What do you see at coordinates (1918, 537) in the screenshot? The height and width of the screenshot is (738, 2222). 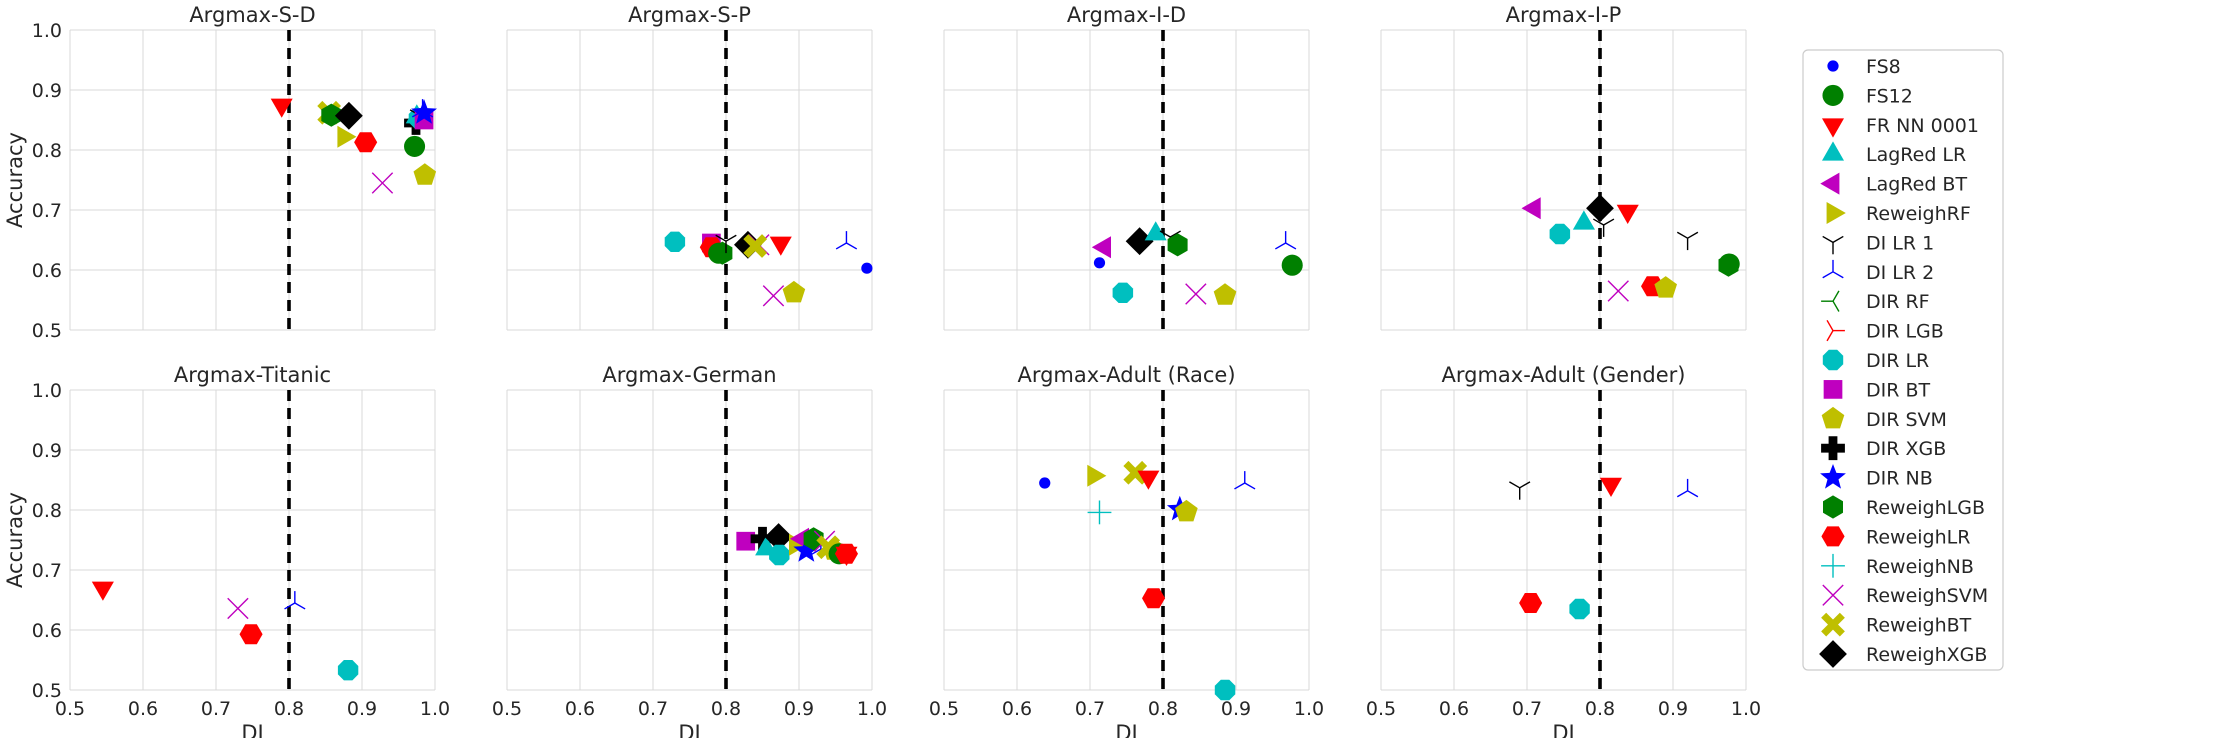 I see `legend-label: ReweighLR` at bounding box center [1918, 537].